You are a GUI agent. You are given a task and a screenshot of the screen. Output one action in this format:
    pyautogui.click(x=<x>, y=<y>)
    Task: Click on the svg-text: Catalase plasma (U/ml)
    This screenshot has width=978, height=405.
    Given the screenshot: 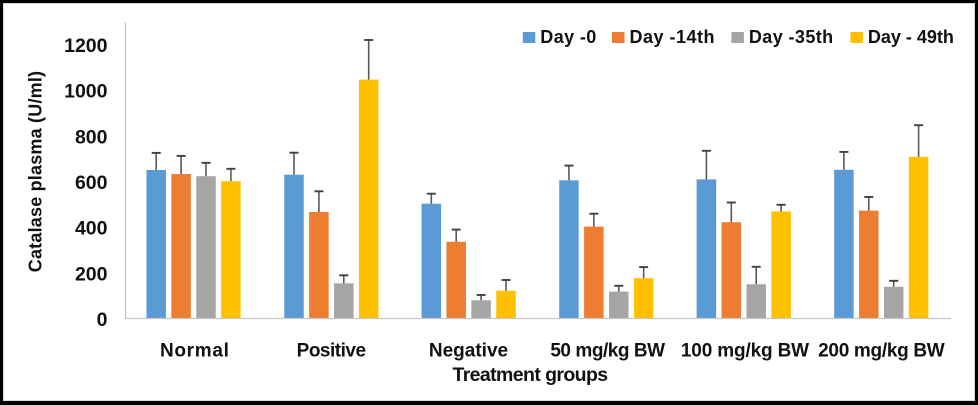 What is the action you would take?
    pyautogui.click(x=36, y=171)
    